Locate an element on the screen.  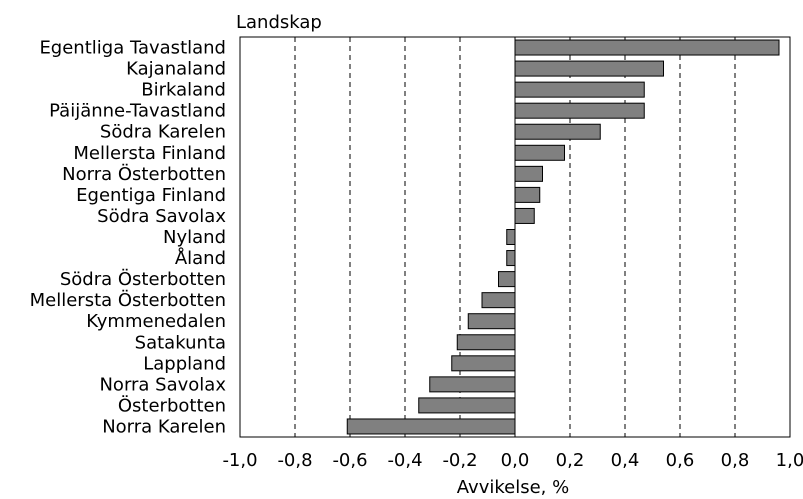
category-label: Päijänne-Tavastland is located at coordinates (137, 111).